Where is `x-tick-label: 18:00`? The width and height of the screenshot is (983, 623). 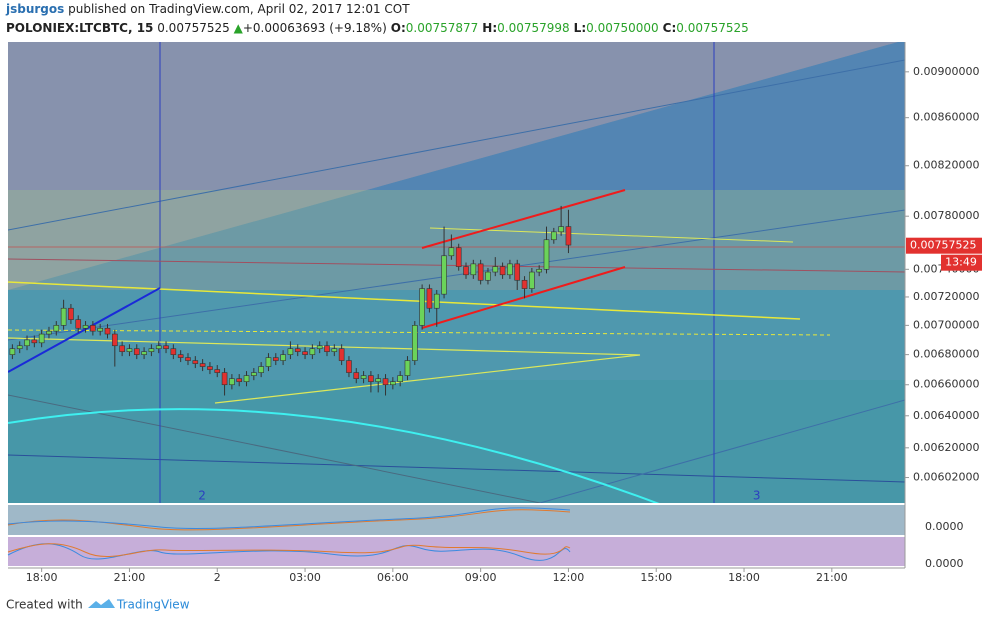 x-tick-label: 18:00 is located at coordinates (744, 577).